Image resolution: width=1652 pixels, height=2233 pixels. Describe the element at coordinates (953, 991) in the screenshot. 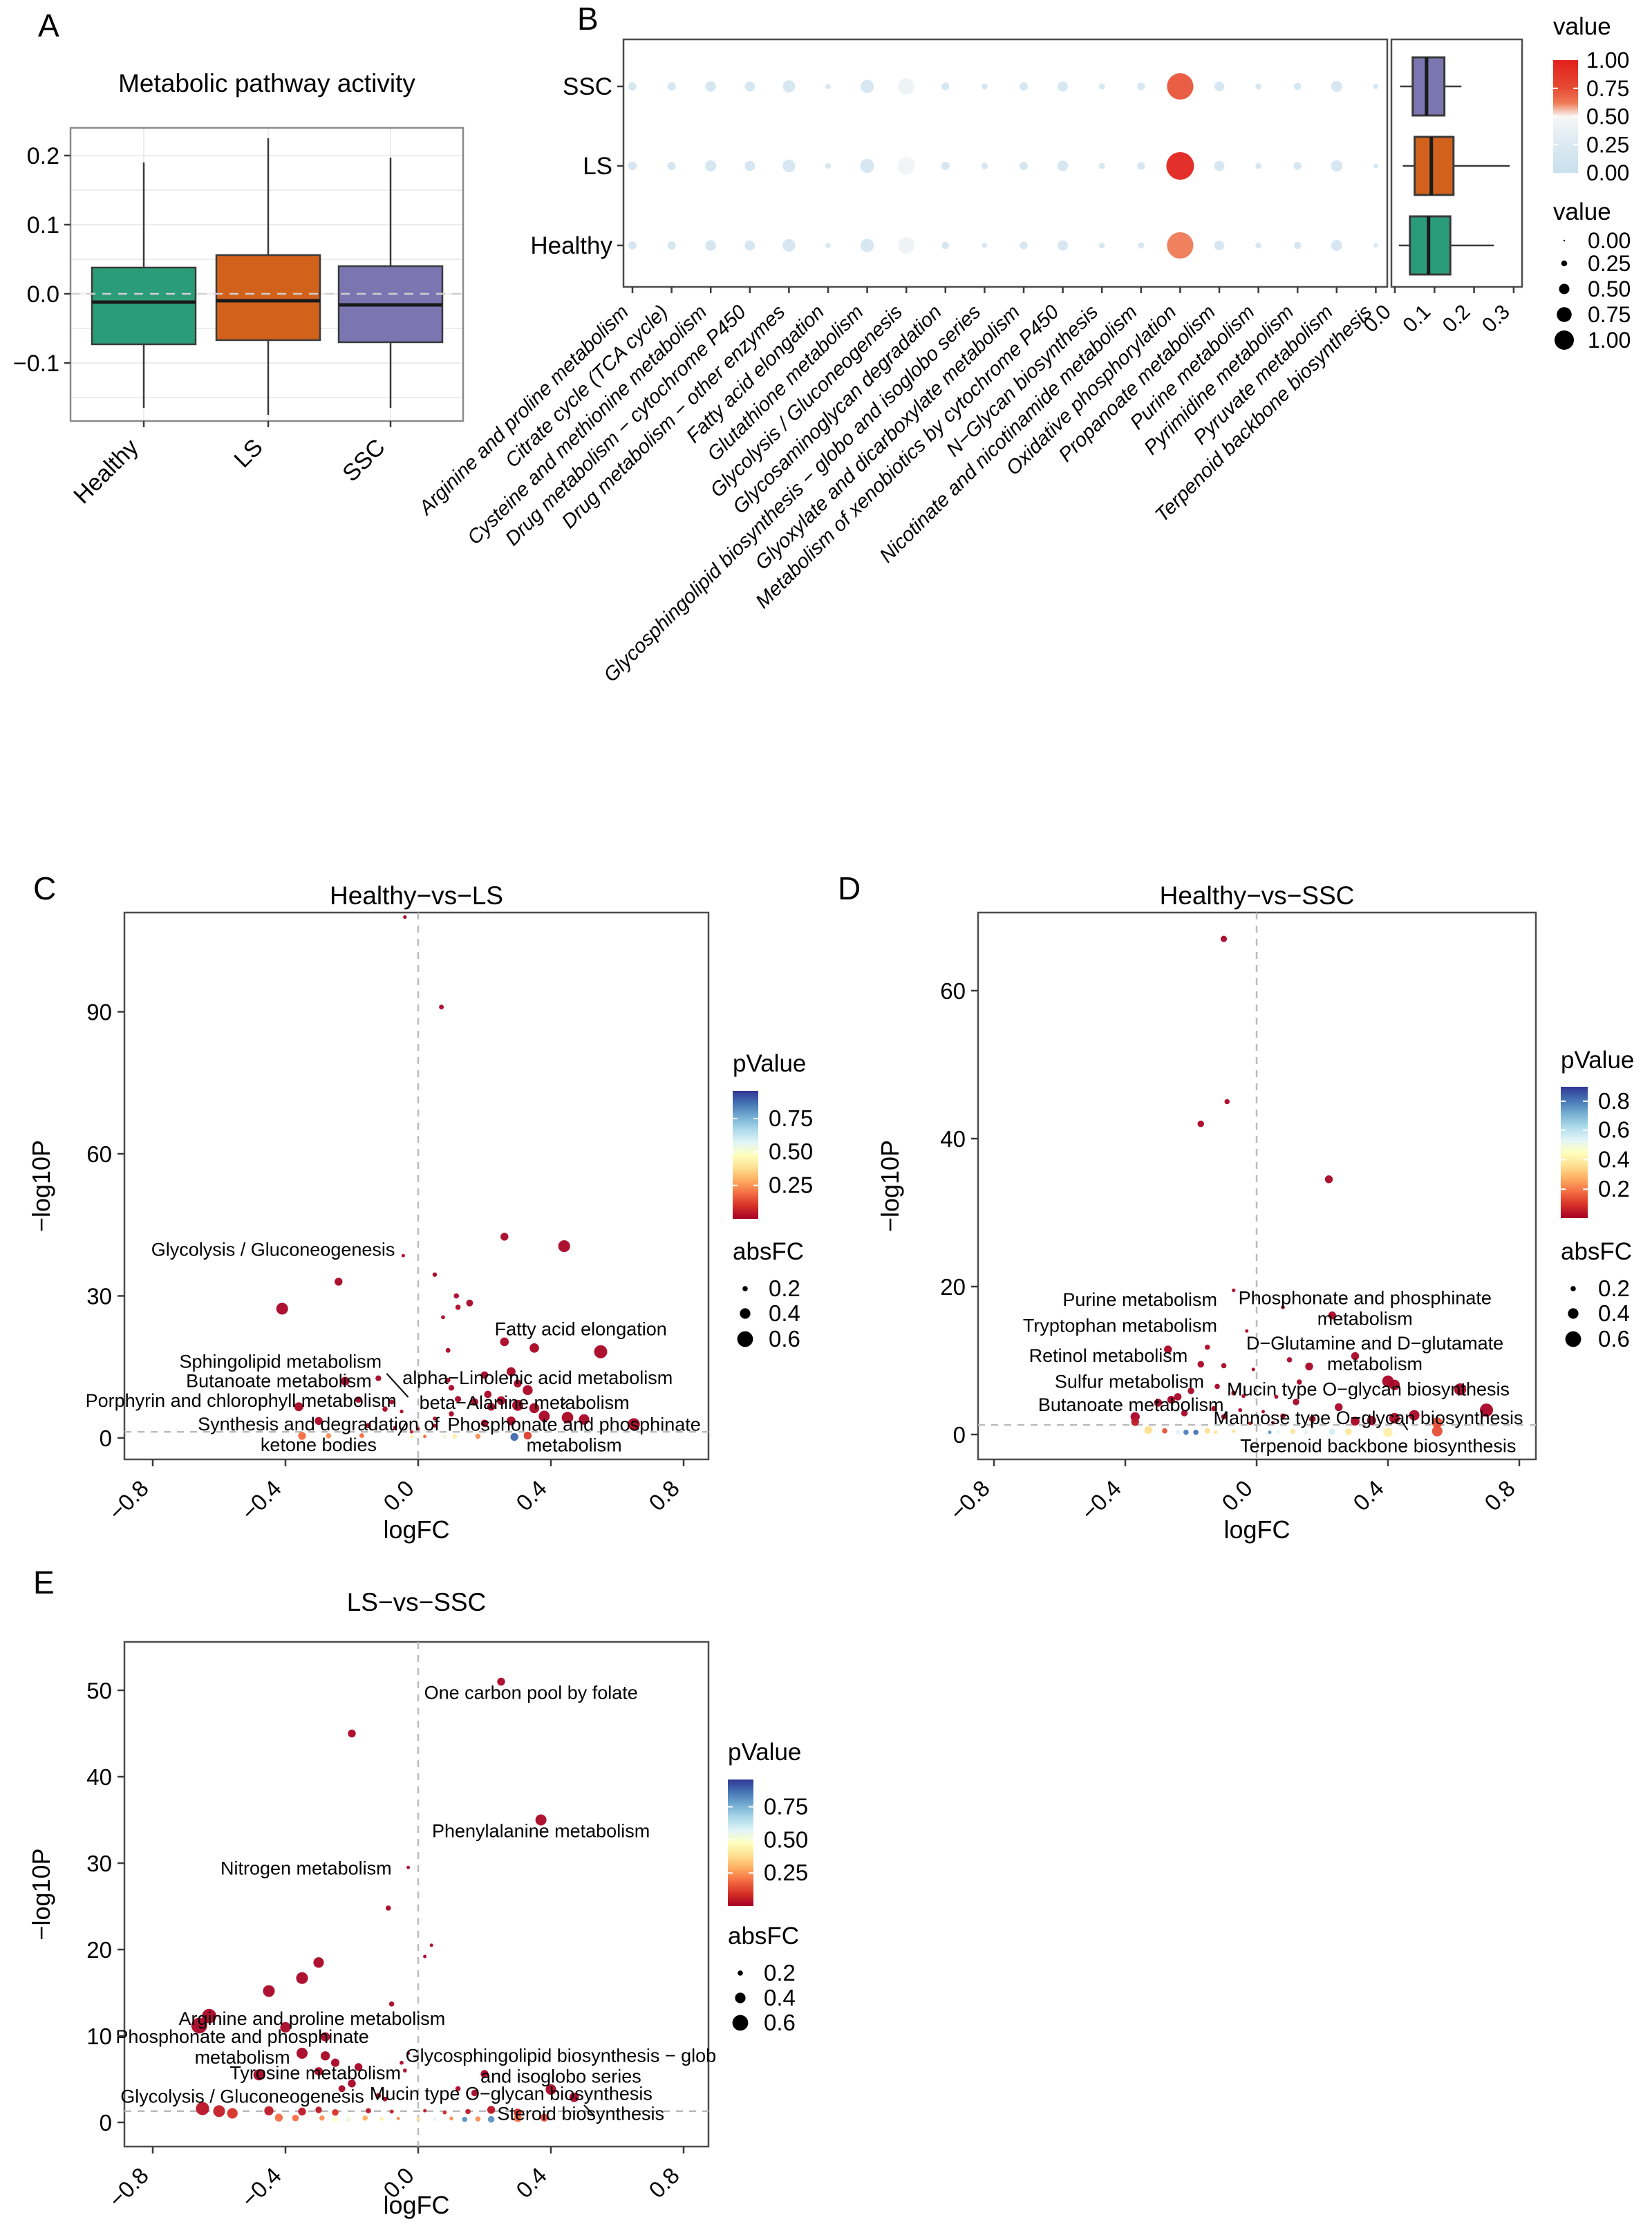

I see `y-tick-label: 60` at that location.